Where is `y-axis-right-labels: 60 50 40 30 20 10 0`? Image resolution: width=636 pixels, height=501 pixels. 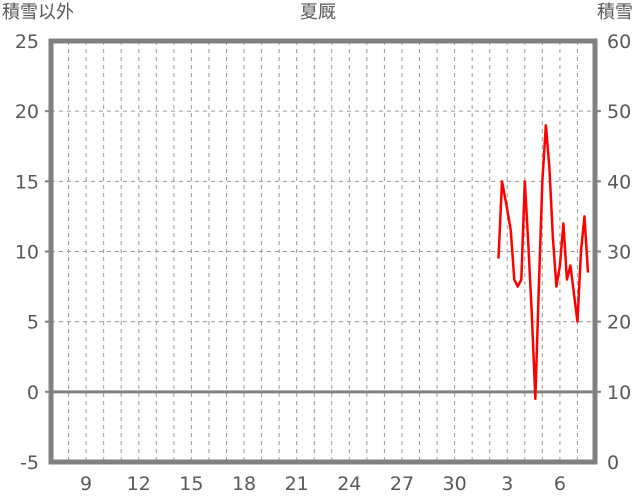
y-axis-right-labels: 60 50 40 30 20 10 0 is located at coordinates (619, 252).